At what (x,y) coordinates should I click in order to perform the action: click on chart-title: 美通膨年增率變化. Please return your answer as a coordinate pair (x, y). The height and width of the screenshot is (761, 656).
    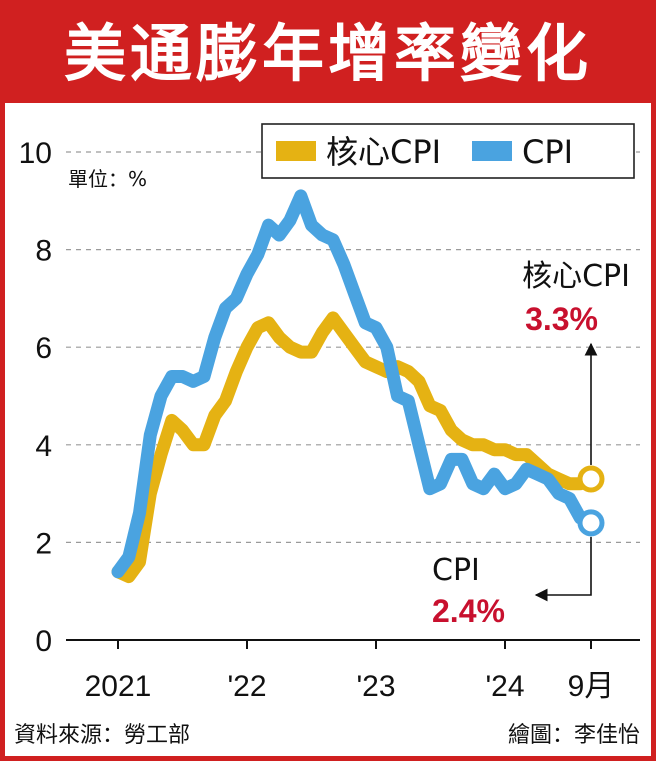
    Looking at the image, I should click on (327, 53).